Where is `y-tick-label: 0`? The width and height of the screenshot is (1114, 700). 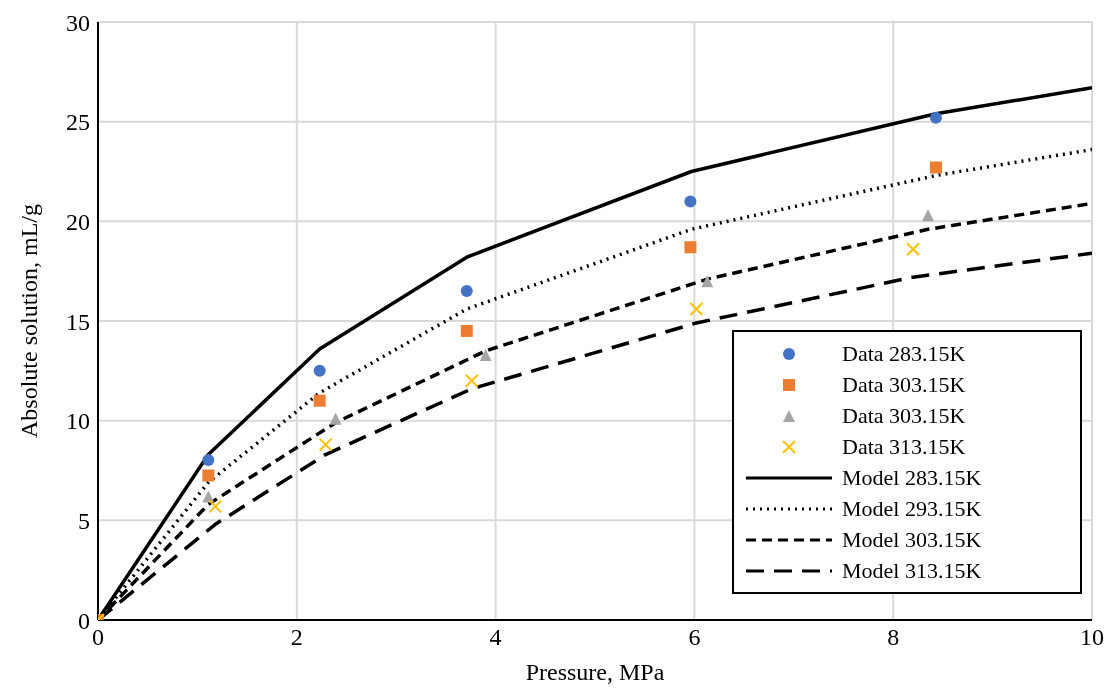 y-tick-label: 0 is located at coordinates (84, 620).